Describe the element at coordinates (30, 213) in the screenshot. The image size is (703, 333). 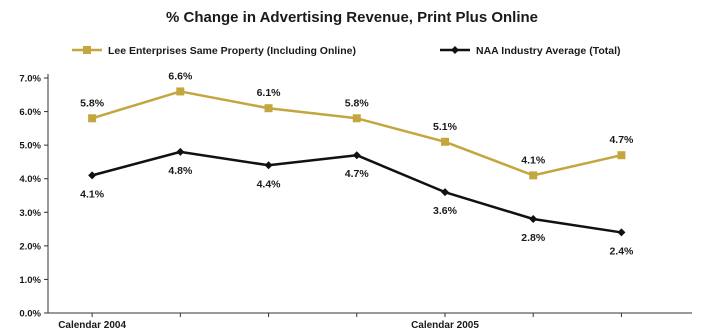
I see `y-tick-label: 3.0%` at that location.